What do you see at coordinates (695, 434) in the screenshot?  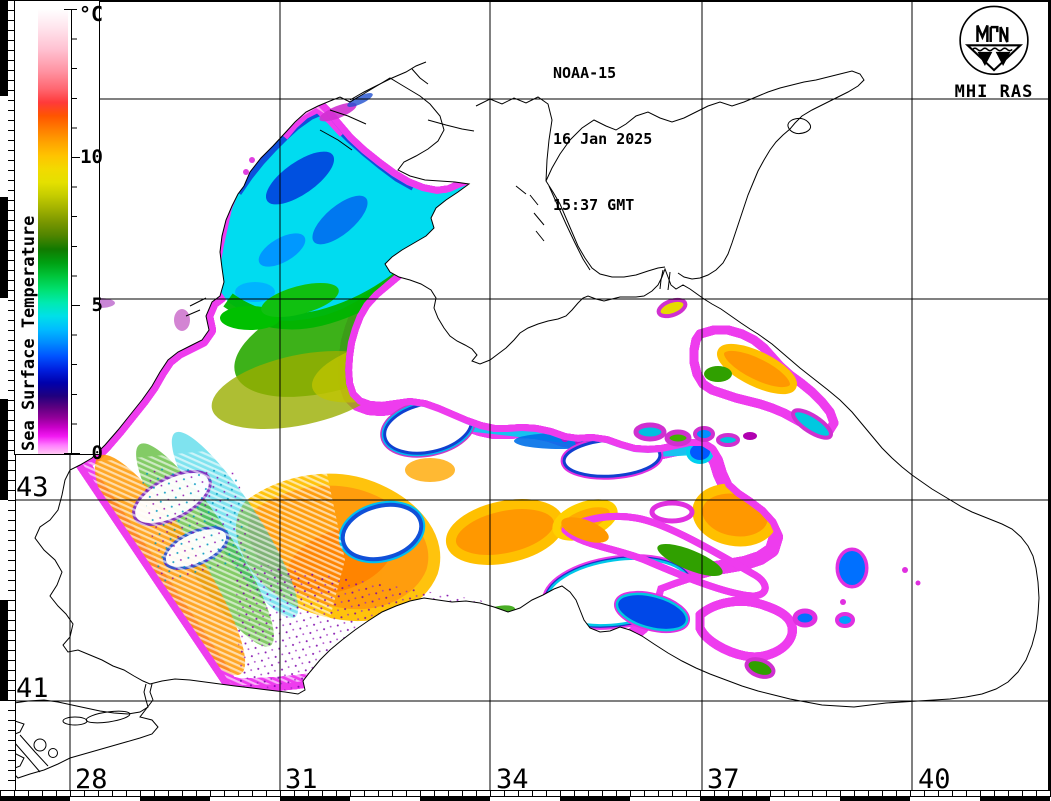 I see `blob-chain` at bounding box center [695, 434].